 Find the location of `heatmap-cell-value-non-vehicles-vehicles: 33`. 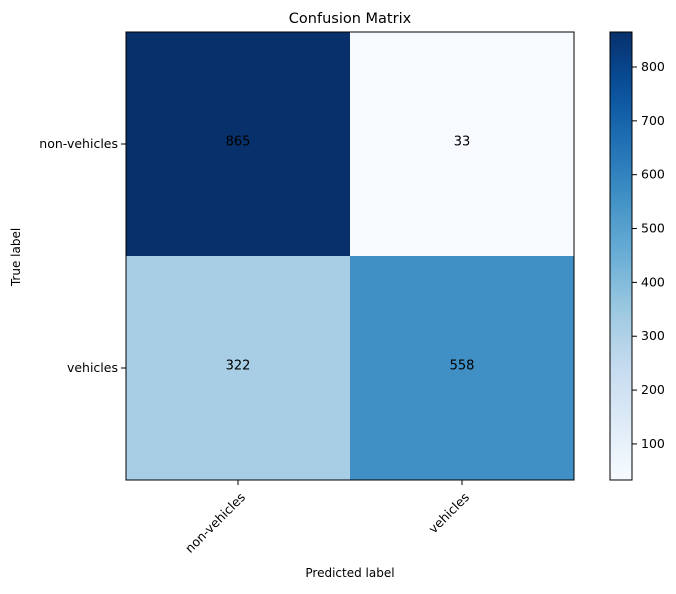

heatmap-cell-value-non-vehicles-vehicles: 33 is located at coordinates (462, 142).